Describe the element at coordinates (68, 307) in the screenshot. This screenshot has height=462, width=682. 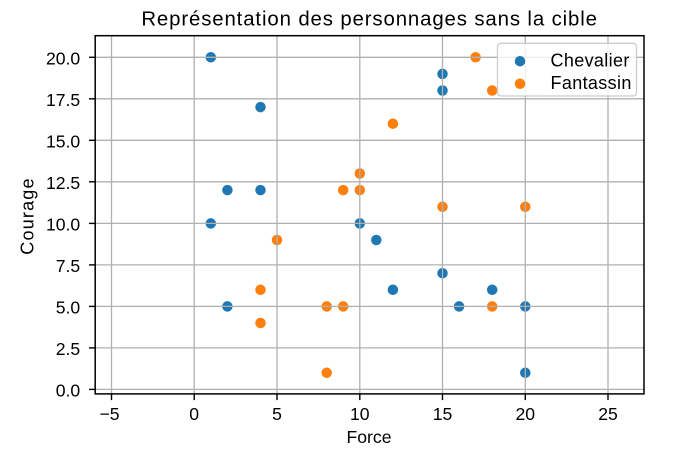
I see `svg-text: 5.0` at that location.